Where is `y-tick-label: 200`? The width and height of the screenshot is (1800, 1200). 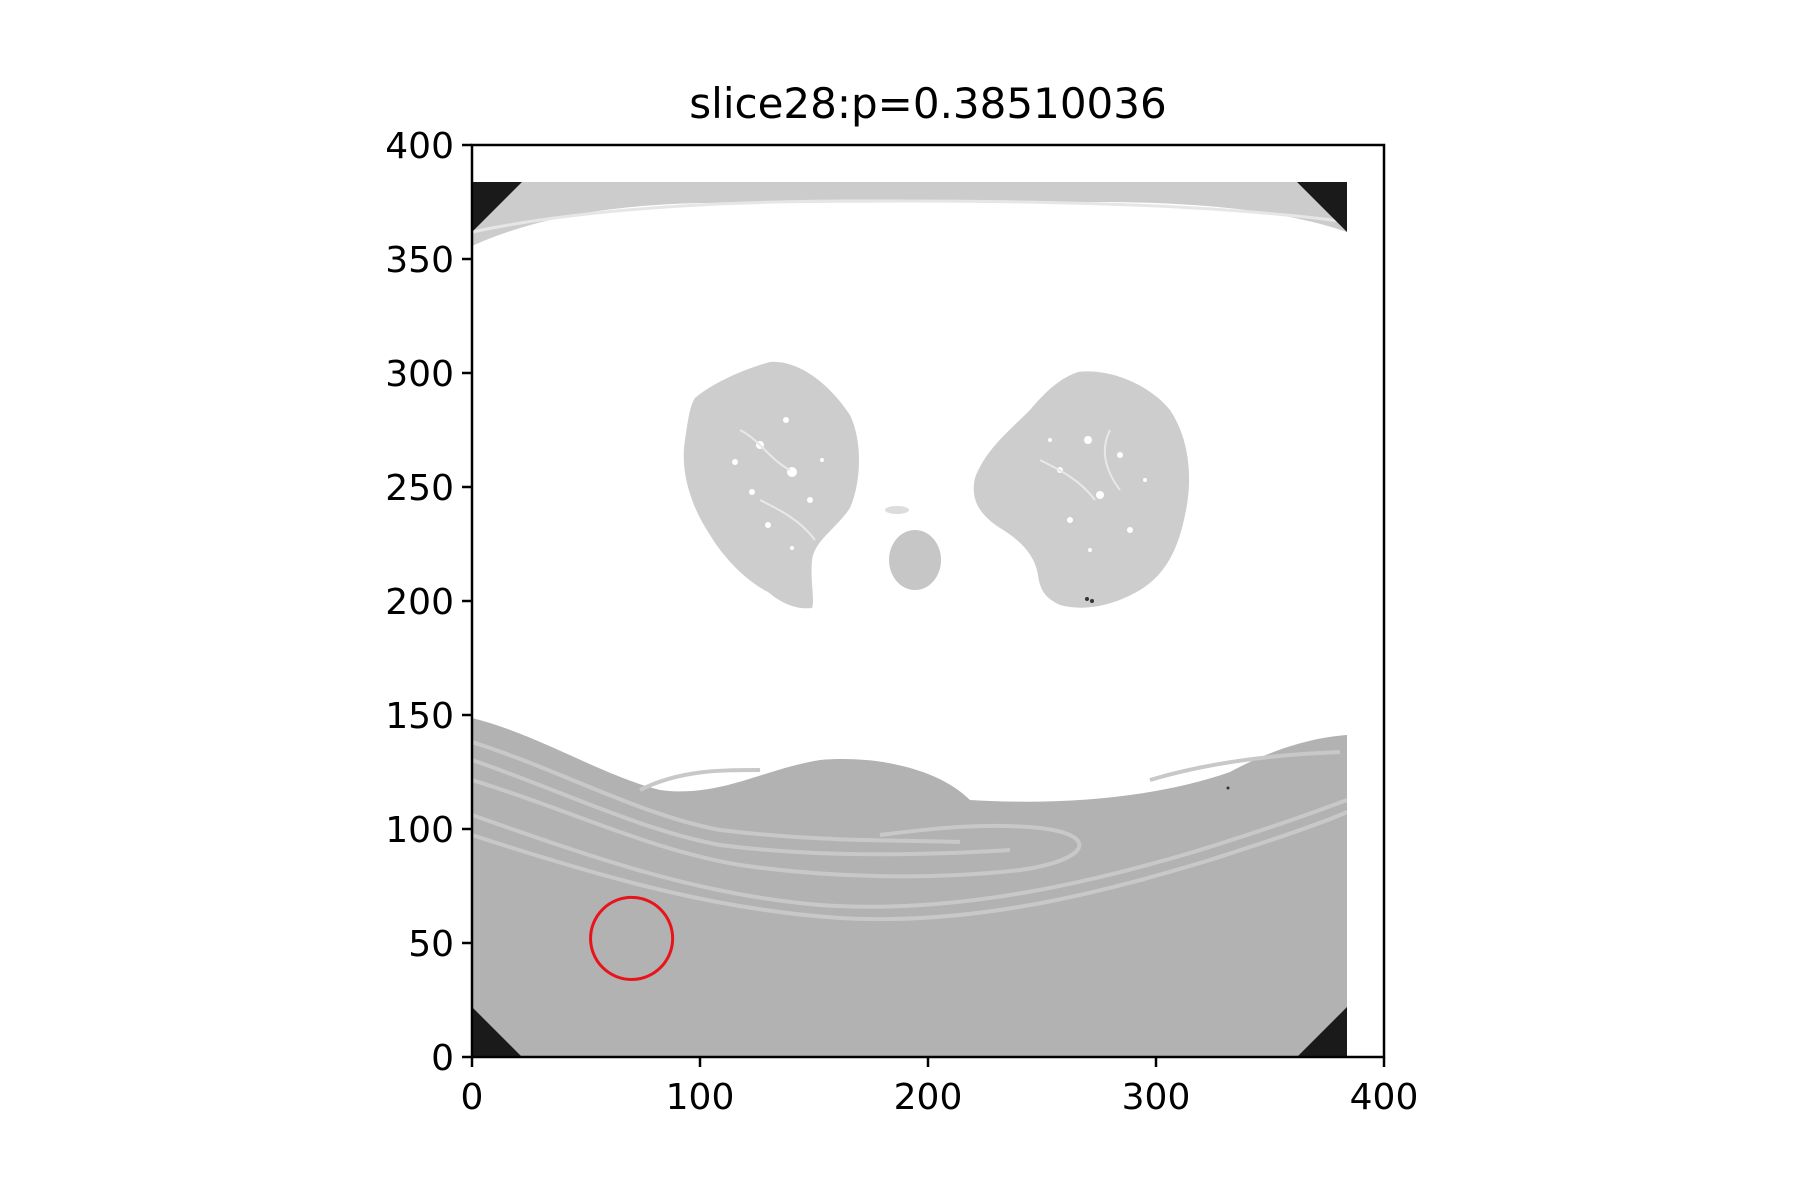
y-tick-label: 200 is located at coordinates (419, 602).